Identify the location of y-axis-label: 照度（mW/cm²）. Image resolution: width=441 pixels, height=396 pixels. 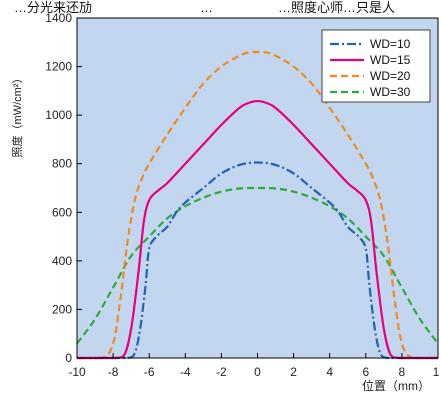
(17, 115).